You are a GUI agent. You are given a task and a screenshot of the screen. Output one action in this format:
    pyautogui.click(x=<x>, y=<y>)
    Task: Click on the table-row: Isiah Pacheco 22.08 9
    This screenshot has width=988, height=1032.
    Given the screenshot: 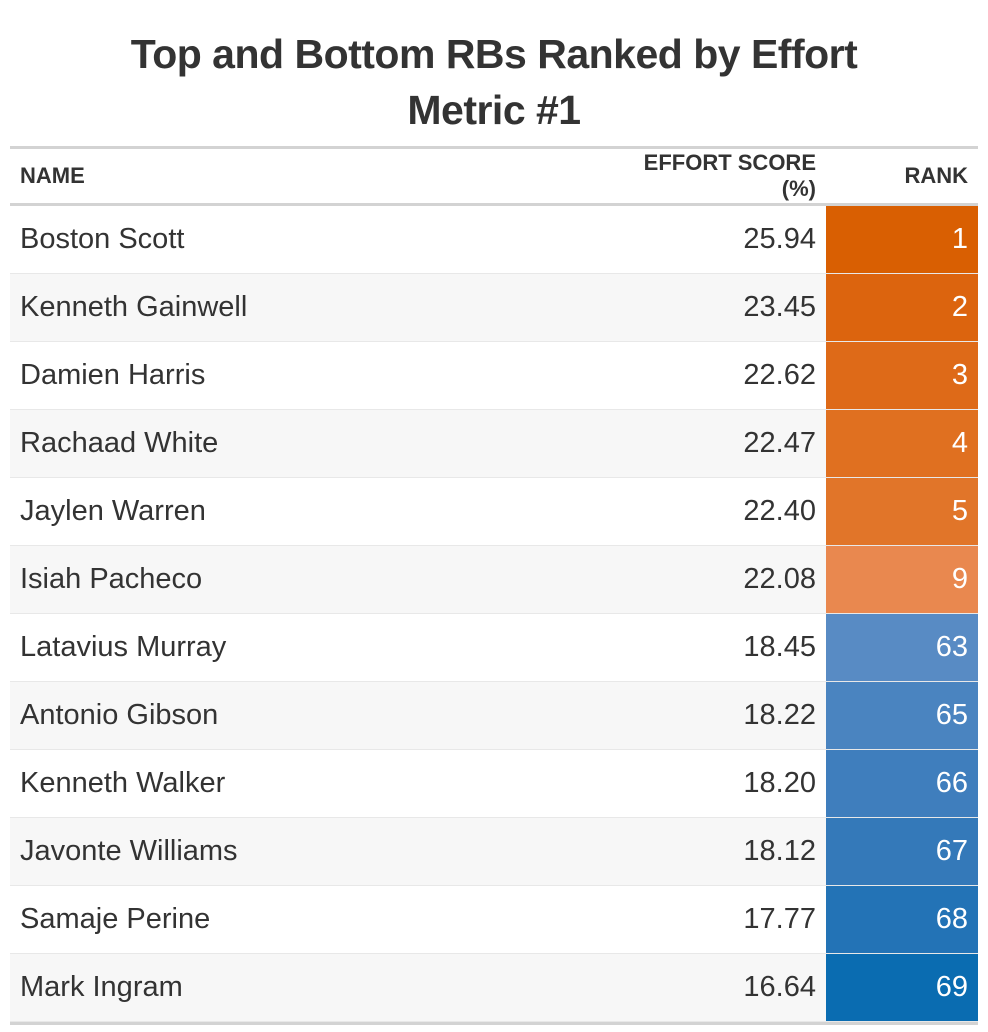 What is the action you would take?
    pyautogui.click(x=494, y=580)
    